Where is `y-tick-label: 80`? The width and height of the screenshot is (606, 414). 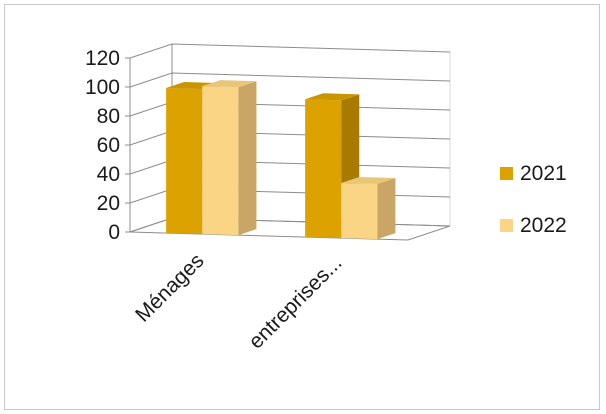
y-tick-label: 80 is located at coordinates (108, 116).